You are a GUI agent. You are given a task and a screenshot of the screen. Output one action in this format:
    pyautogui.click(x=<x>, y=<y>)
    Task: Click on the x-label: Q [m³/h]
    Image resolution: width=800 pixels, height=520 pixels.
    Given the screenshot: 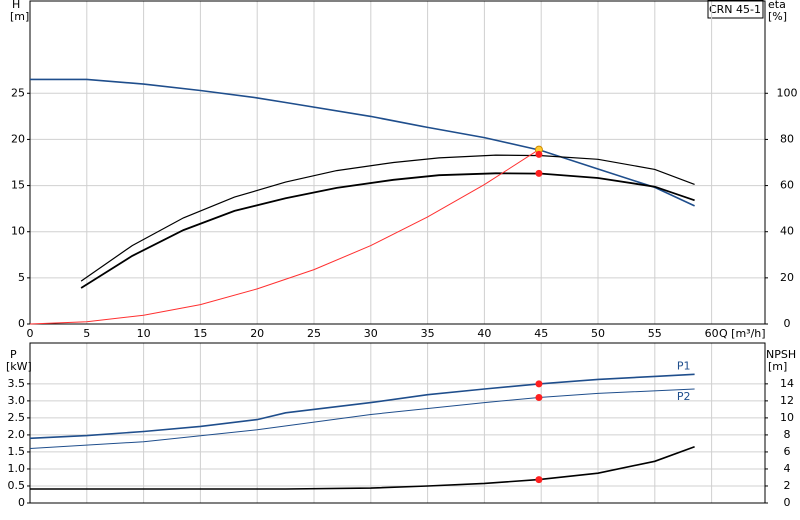 What is the action you would take?
    pyautogui.click(x=742, y=333)
    